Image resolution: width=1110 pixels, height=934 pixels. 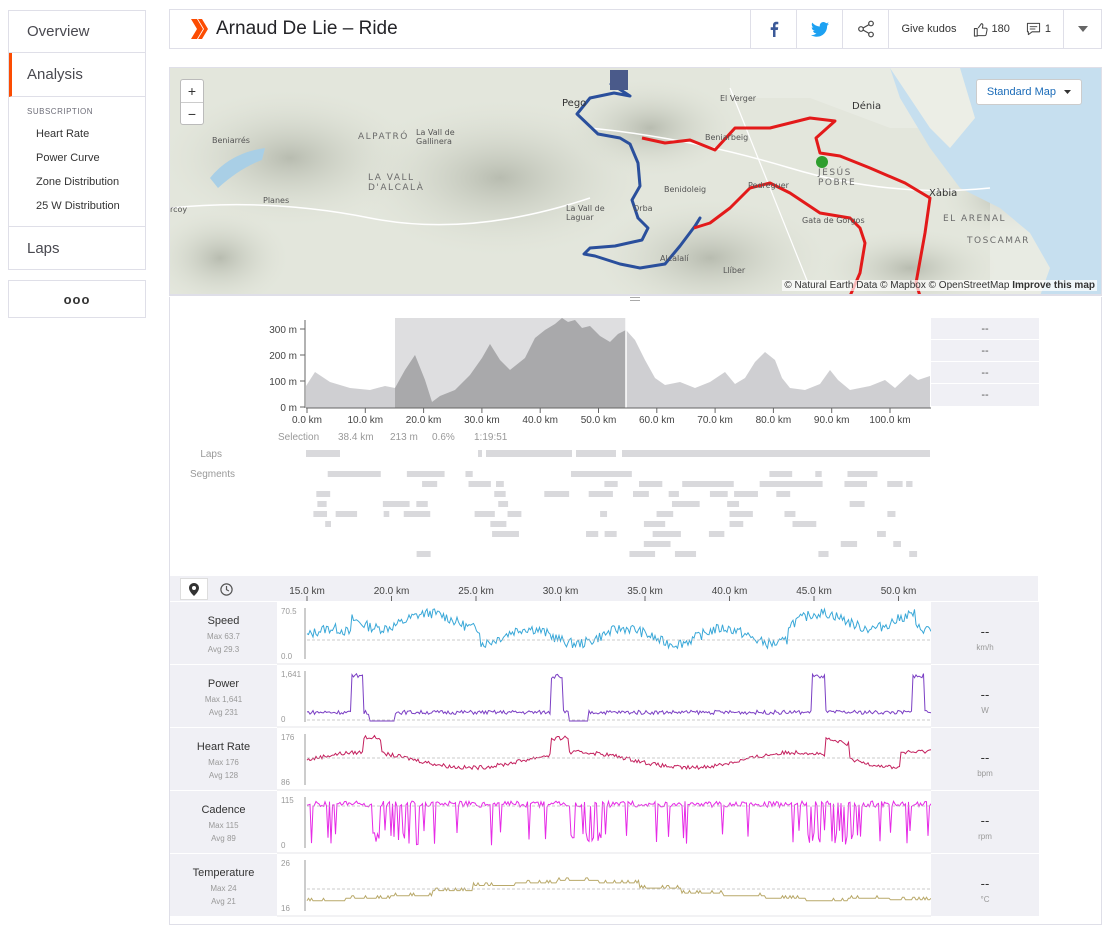 I want to click on share-button, so click(x=865, y=29).